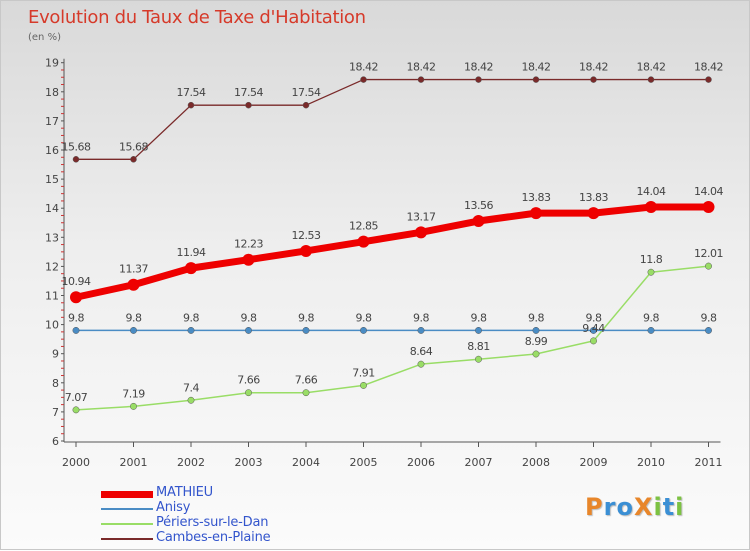  I want to click on series-line-cambes-en-plaine, so click(392, 119).